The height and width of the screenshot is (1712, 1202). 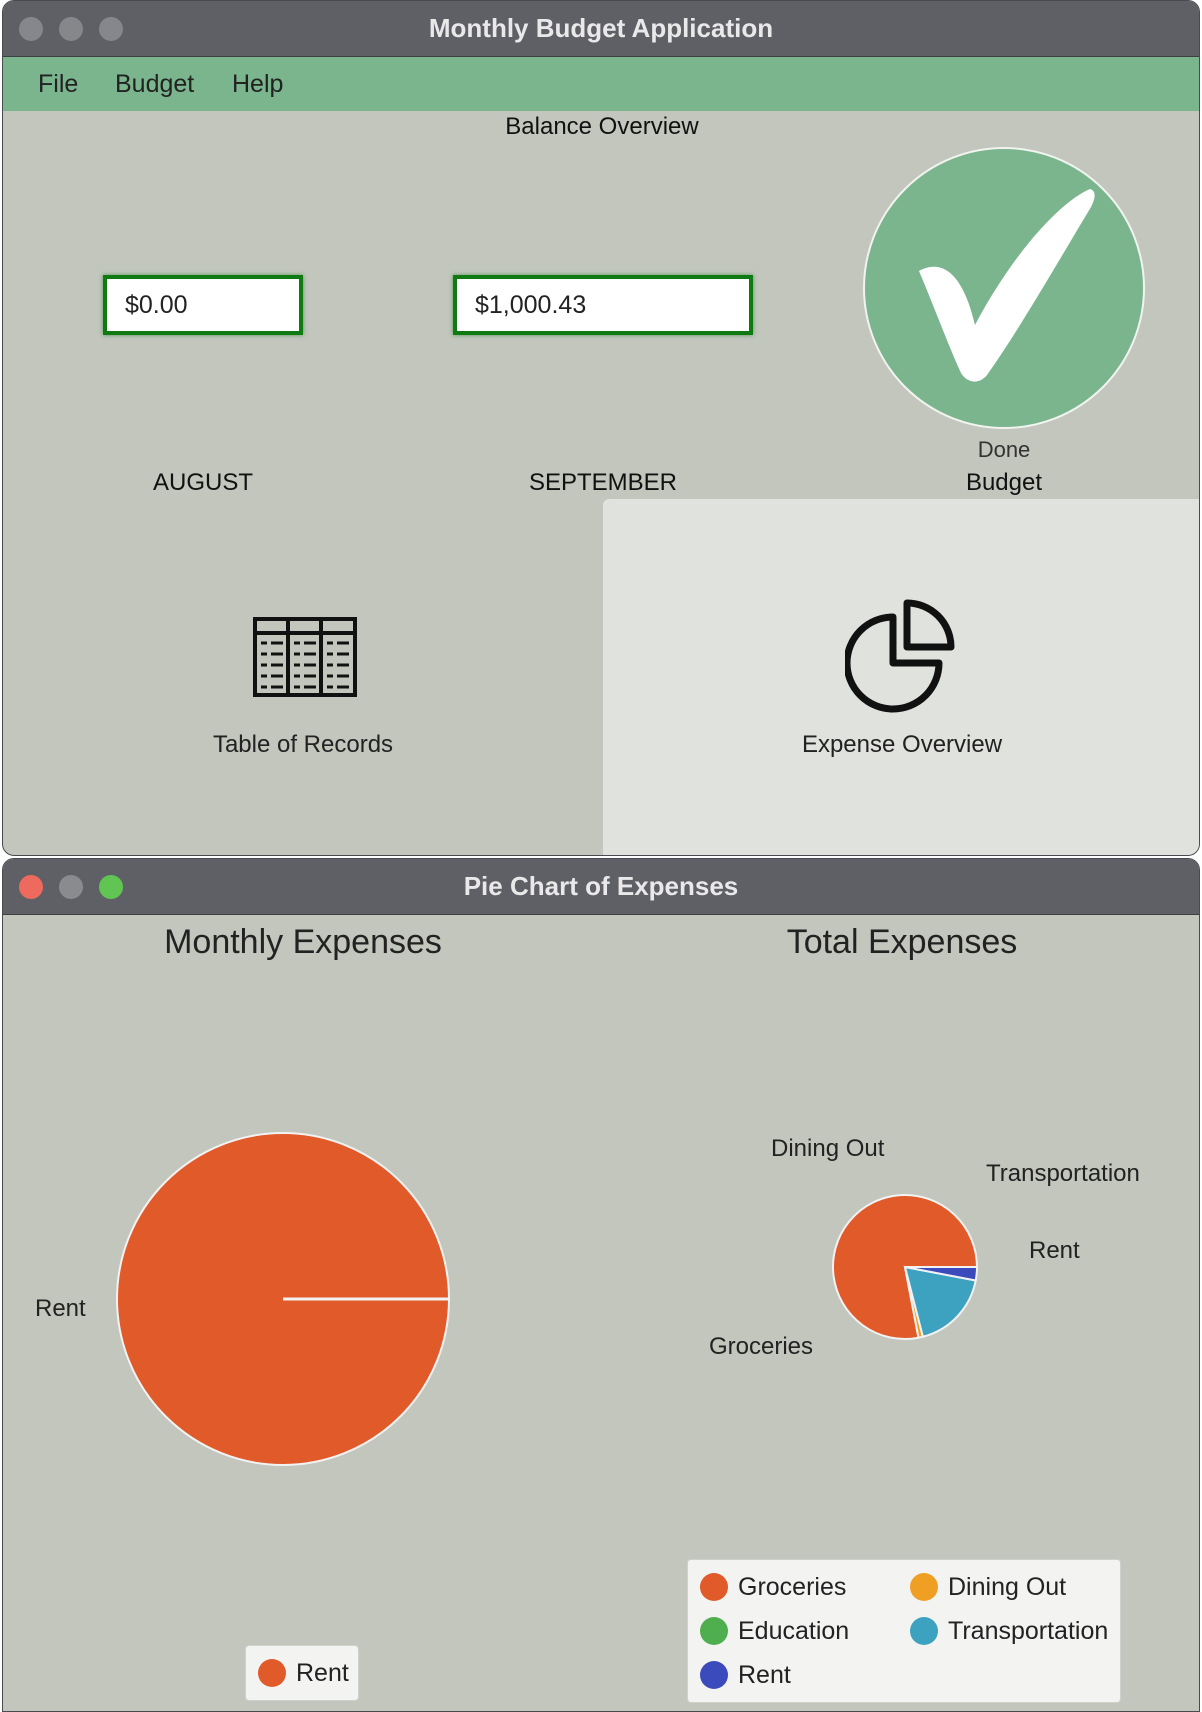 I want to click on total-expenses-pie, so click(x=905, y=1267).